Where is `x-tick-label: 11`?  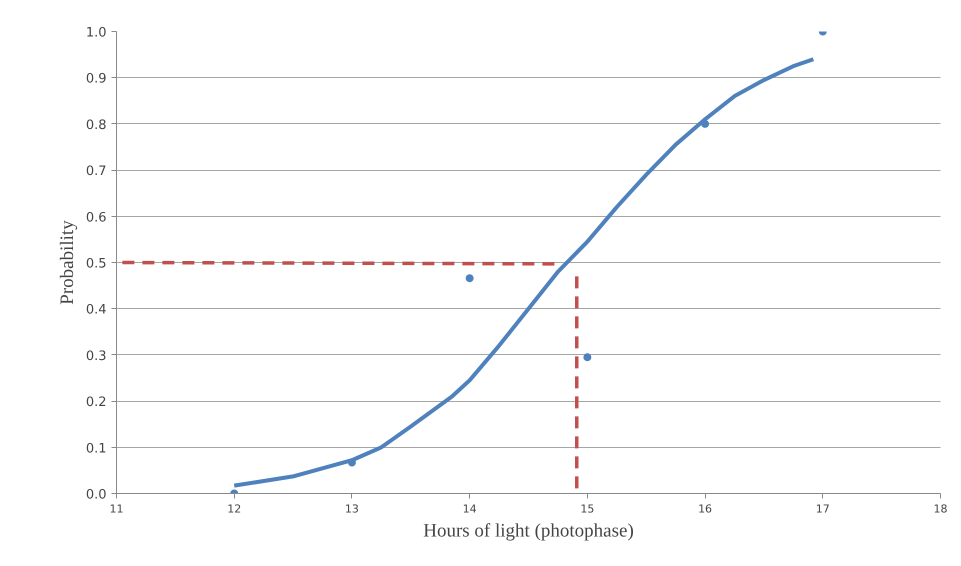 x-tick-label: 11 is located at coordinates (117, 509).